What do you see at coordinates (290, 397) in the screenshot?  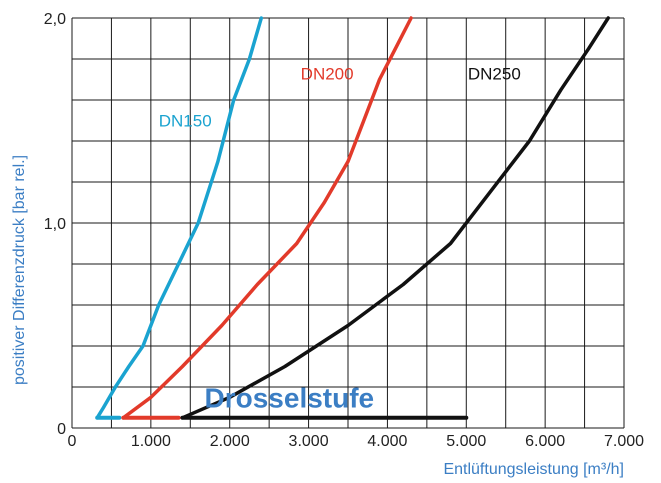 I see `drosselstufe-annotation: Drosselstufe` at bounding box center [290, 397].